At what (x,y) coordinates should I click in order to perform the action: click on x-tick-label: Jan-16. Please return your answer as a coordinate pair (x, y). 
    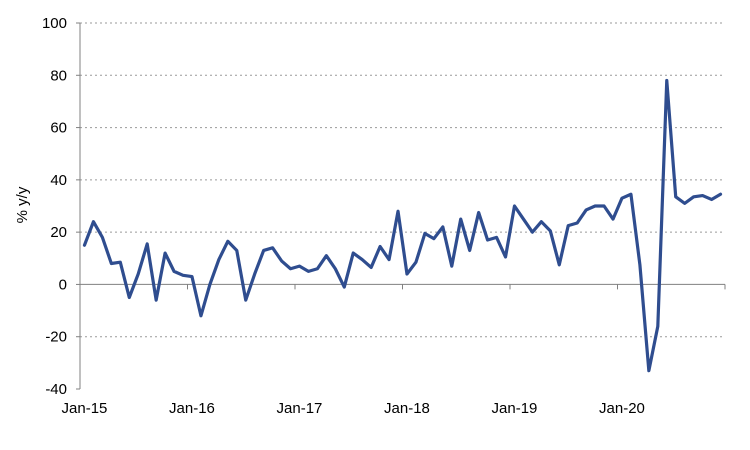
    Looking at the image, I should click on (192, 408).